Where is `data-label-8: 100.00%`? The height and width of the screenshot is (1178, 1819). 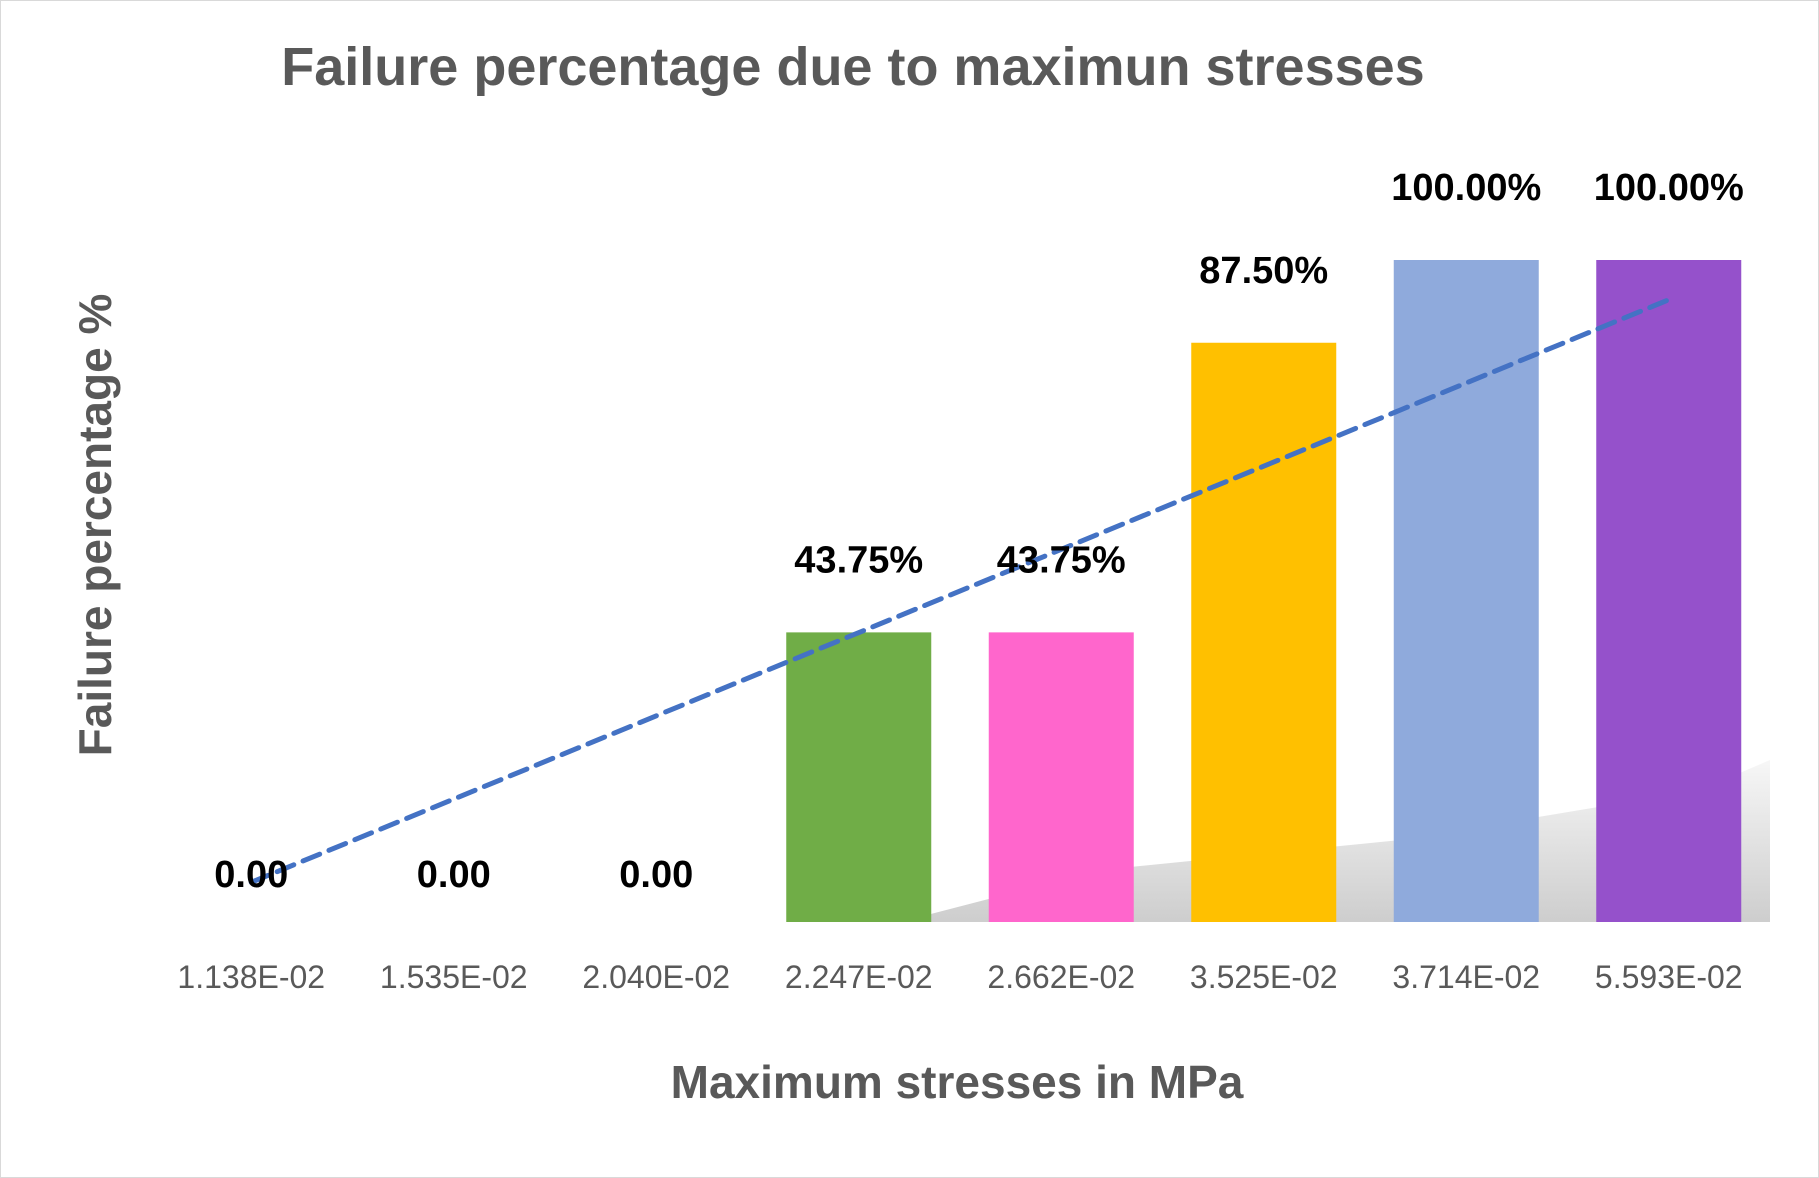 data-label-8: 100.00% is located at coordinates (1669, 188).